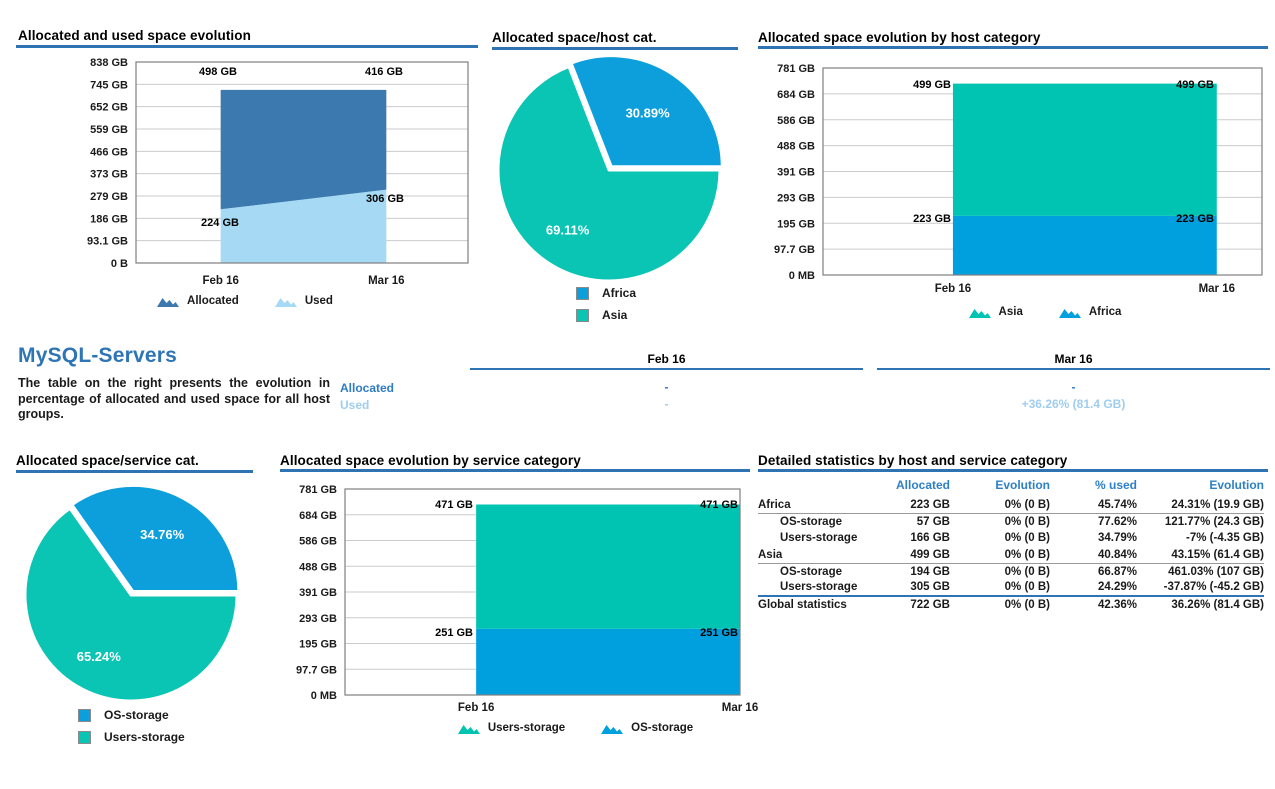 Image resolution: width=1275 pixels, height=789 pixels. Describe the element at coordinates (913, 604) in the screenshot. I see `stat-cell: 722 GB` at that location.